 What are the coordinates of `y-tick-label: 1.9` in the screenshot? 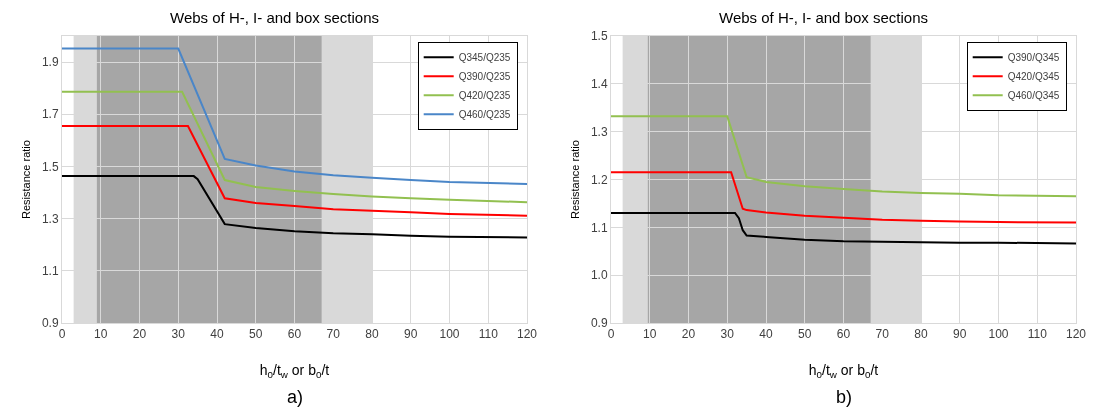 It's located at (50, 62).